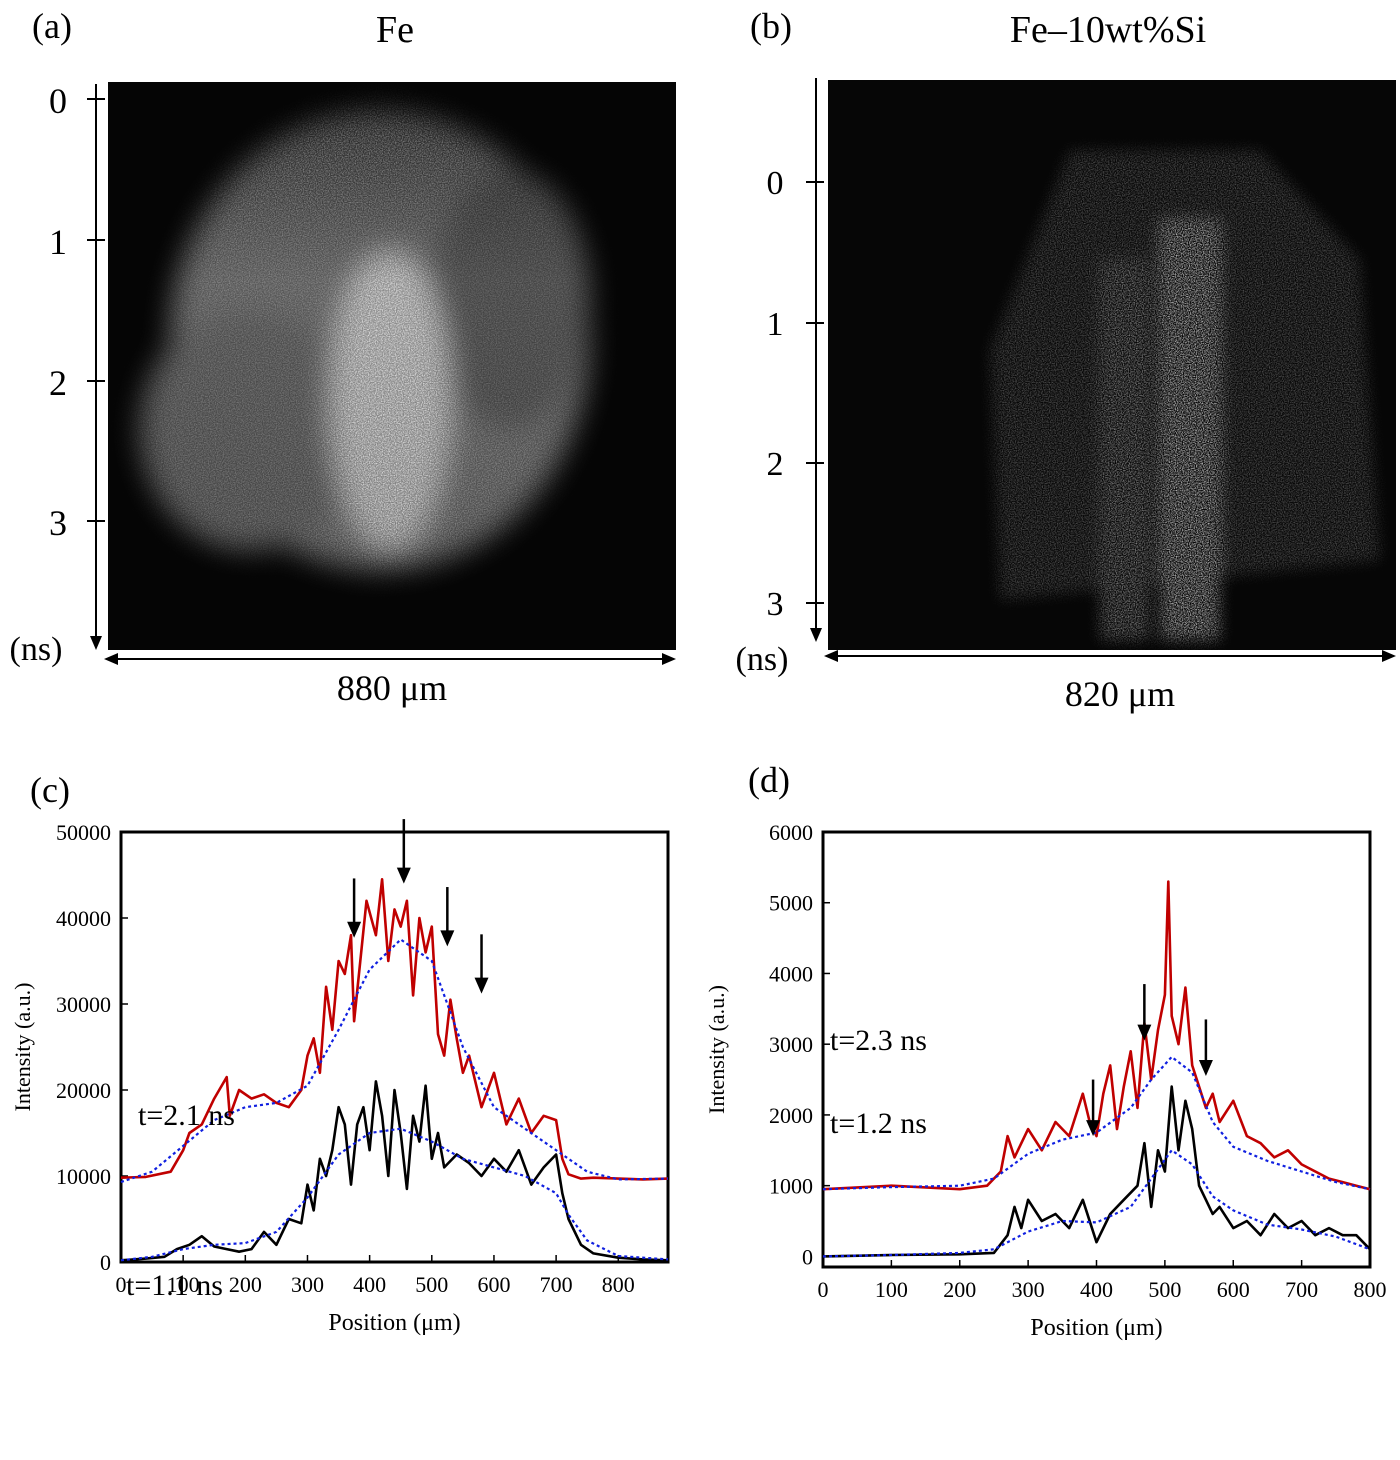  Describe the element at coordinates (669, 659) in the screenshot. I see `width-arrow-a-right-head` at that location.